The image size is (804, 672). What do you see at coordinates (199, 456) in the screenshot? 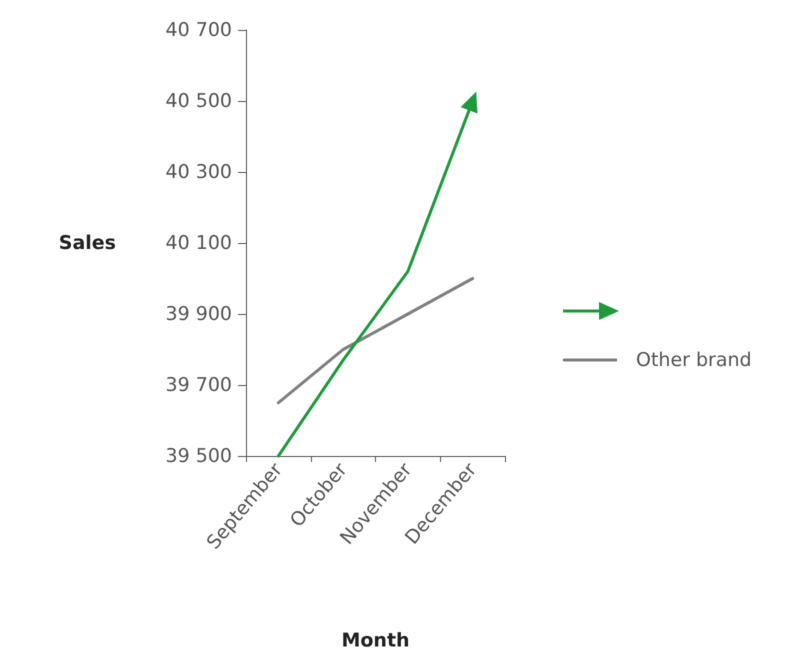
I see `y-tick-label: 39 500` at bounding box center [199, 456].